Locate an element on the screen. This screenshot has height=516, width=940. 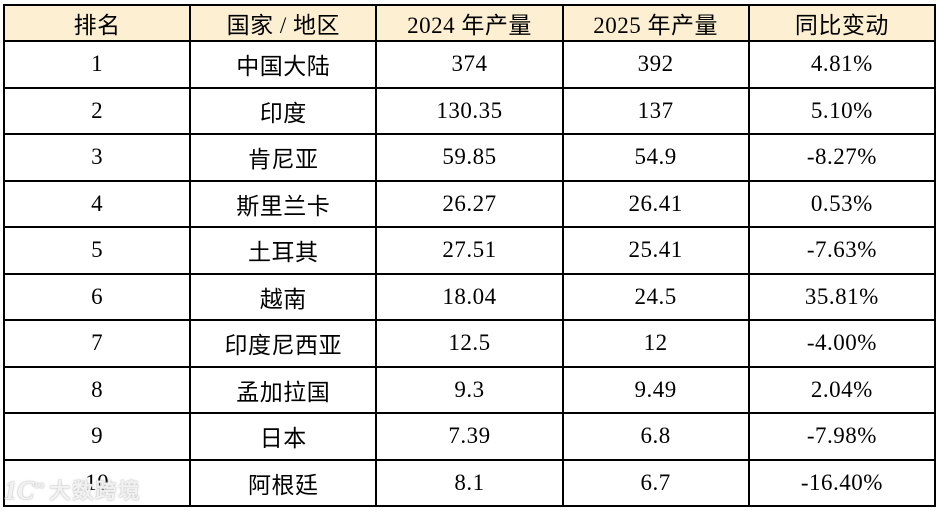
table-cell: 6.7 is located at coordinates (655, 482).